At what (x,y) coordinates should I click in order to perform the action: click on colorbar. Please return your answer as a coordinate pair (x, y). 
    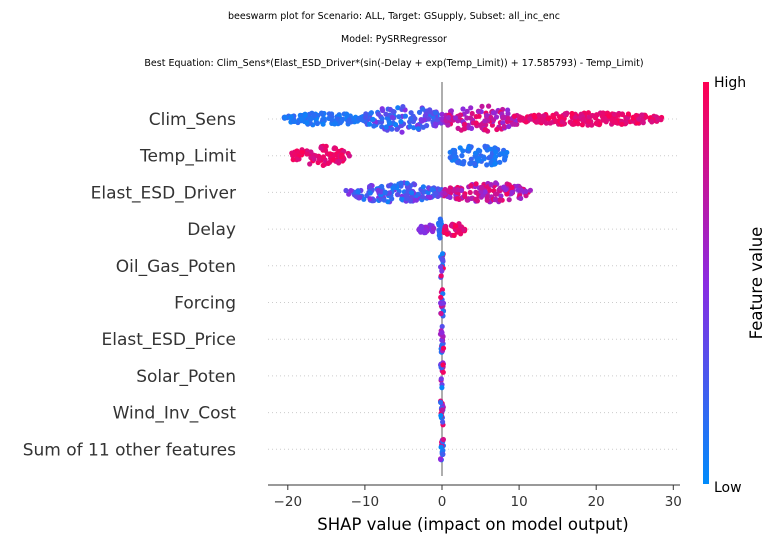
    Looking at the image, I should click on (706, 283).